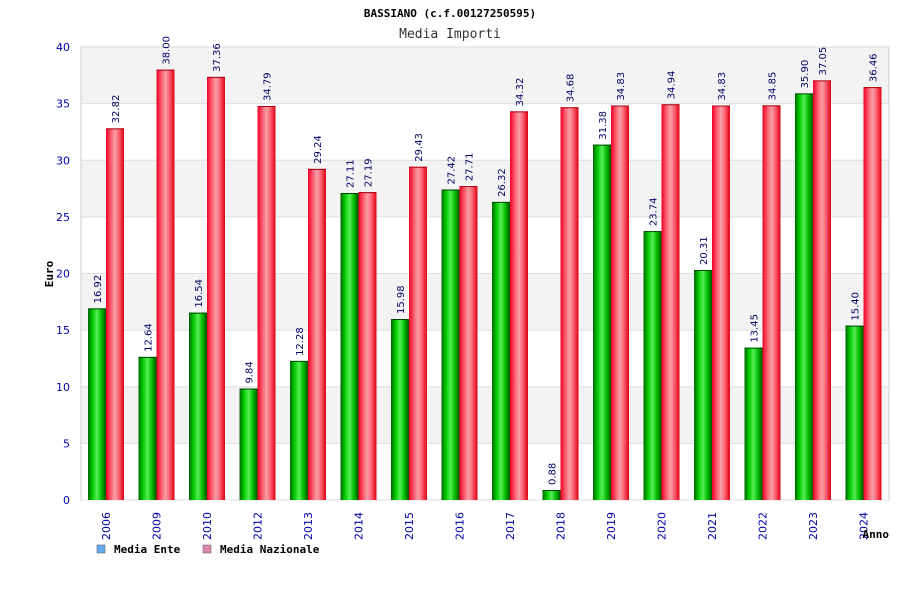 The height and width of the screenshot is (600, 900). I want to click on bar-media-ente-2010, so click(198, 406).